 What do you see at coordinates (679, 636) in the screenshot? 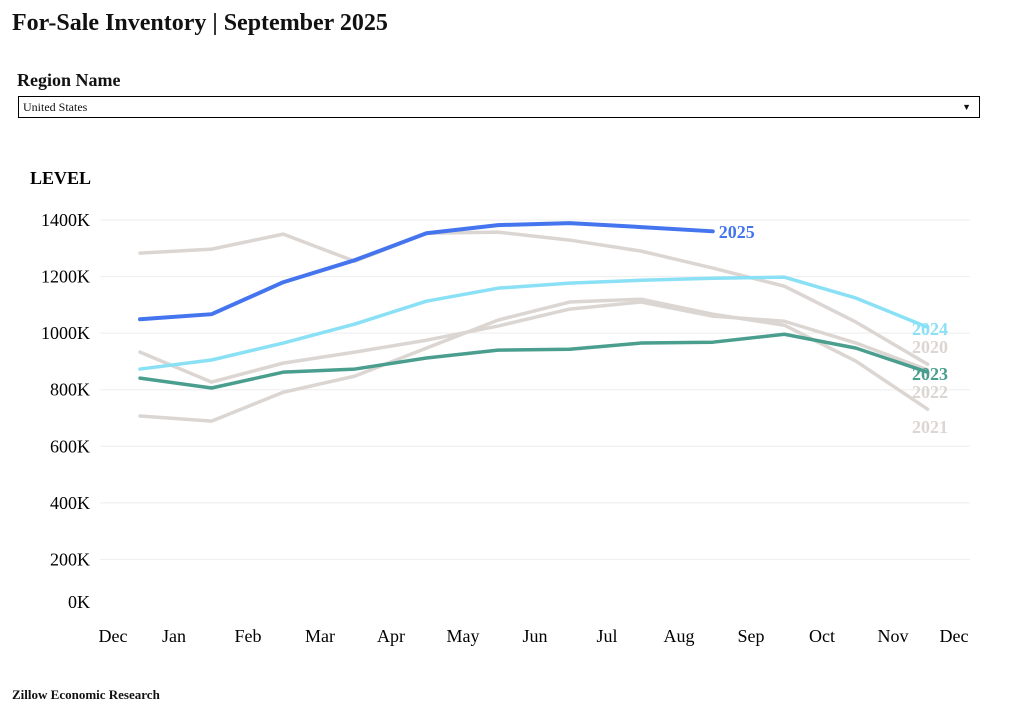
I see `x-tick-label: Aug` at bounding box center [679, 636].